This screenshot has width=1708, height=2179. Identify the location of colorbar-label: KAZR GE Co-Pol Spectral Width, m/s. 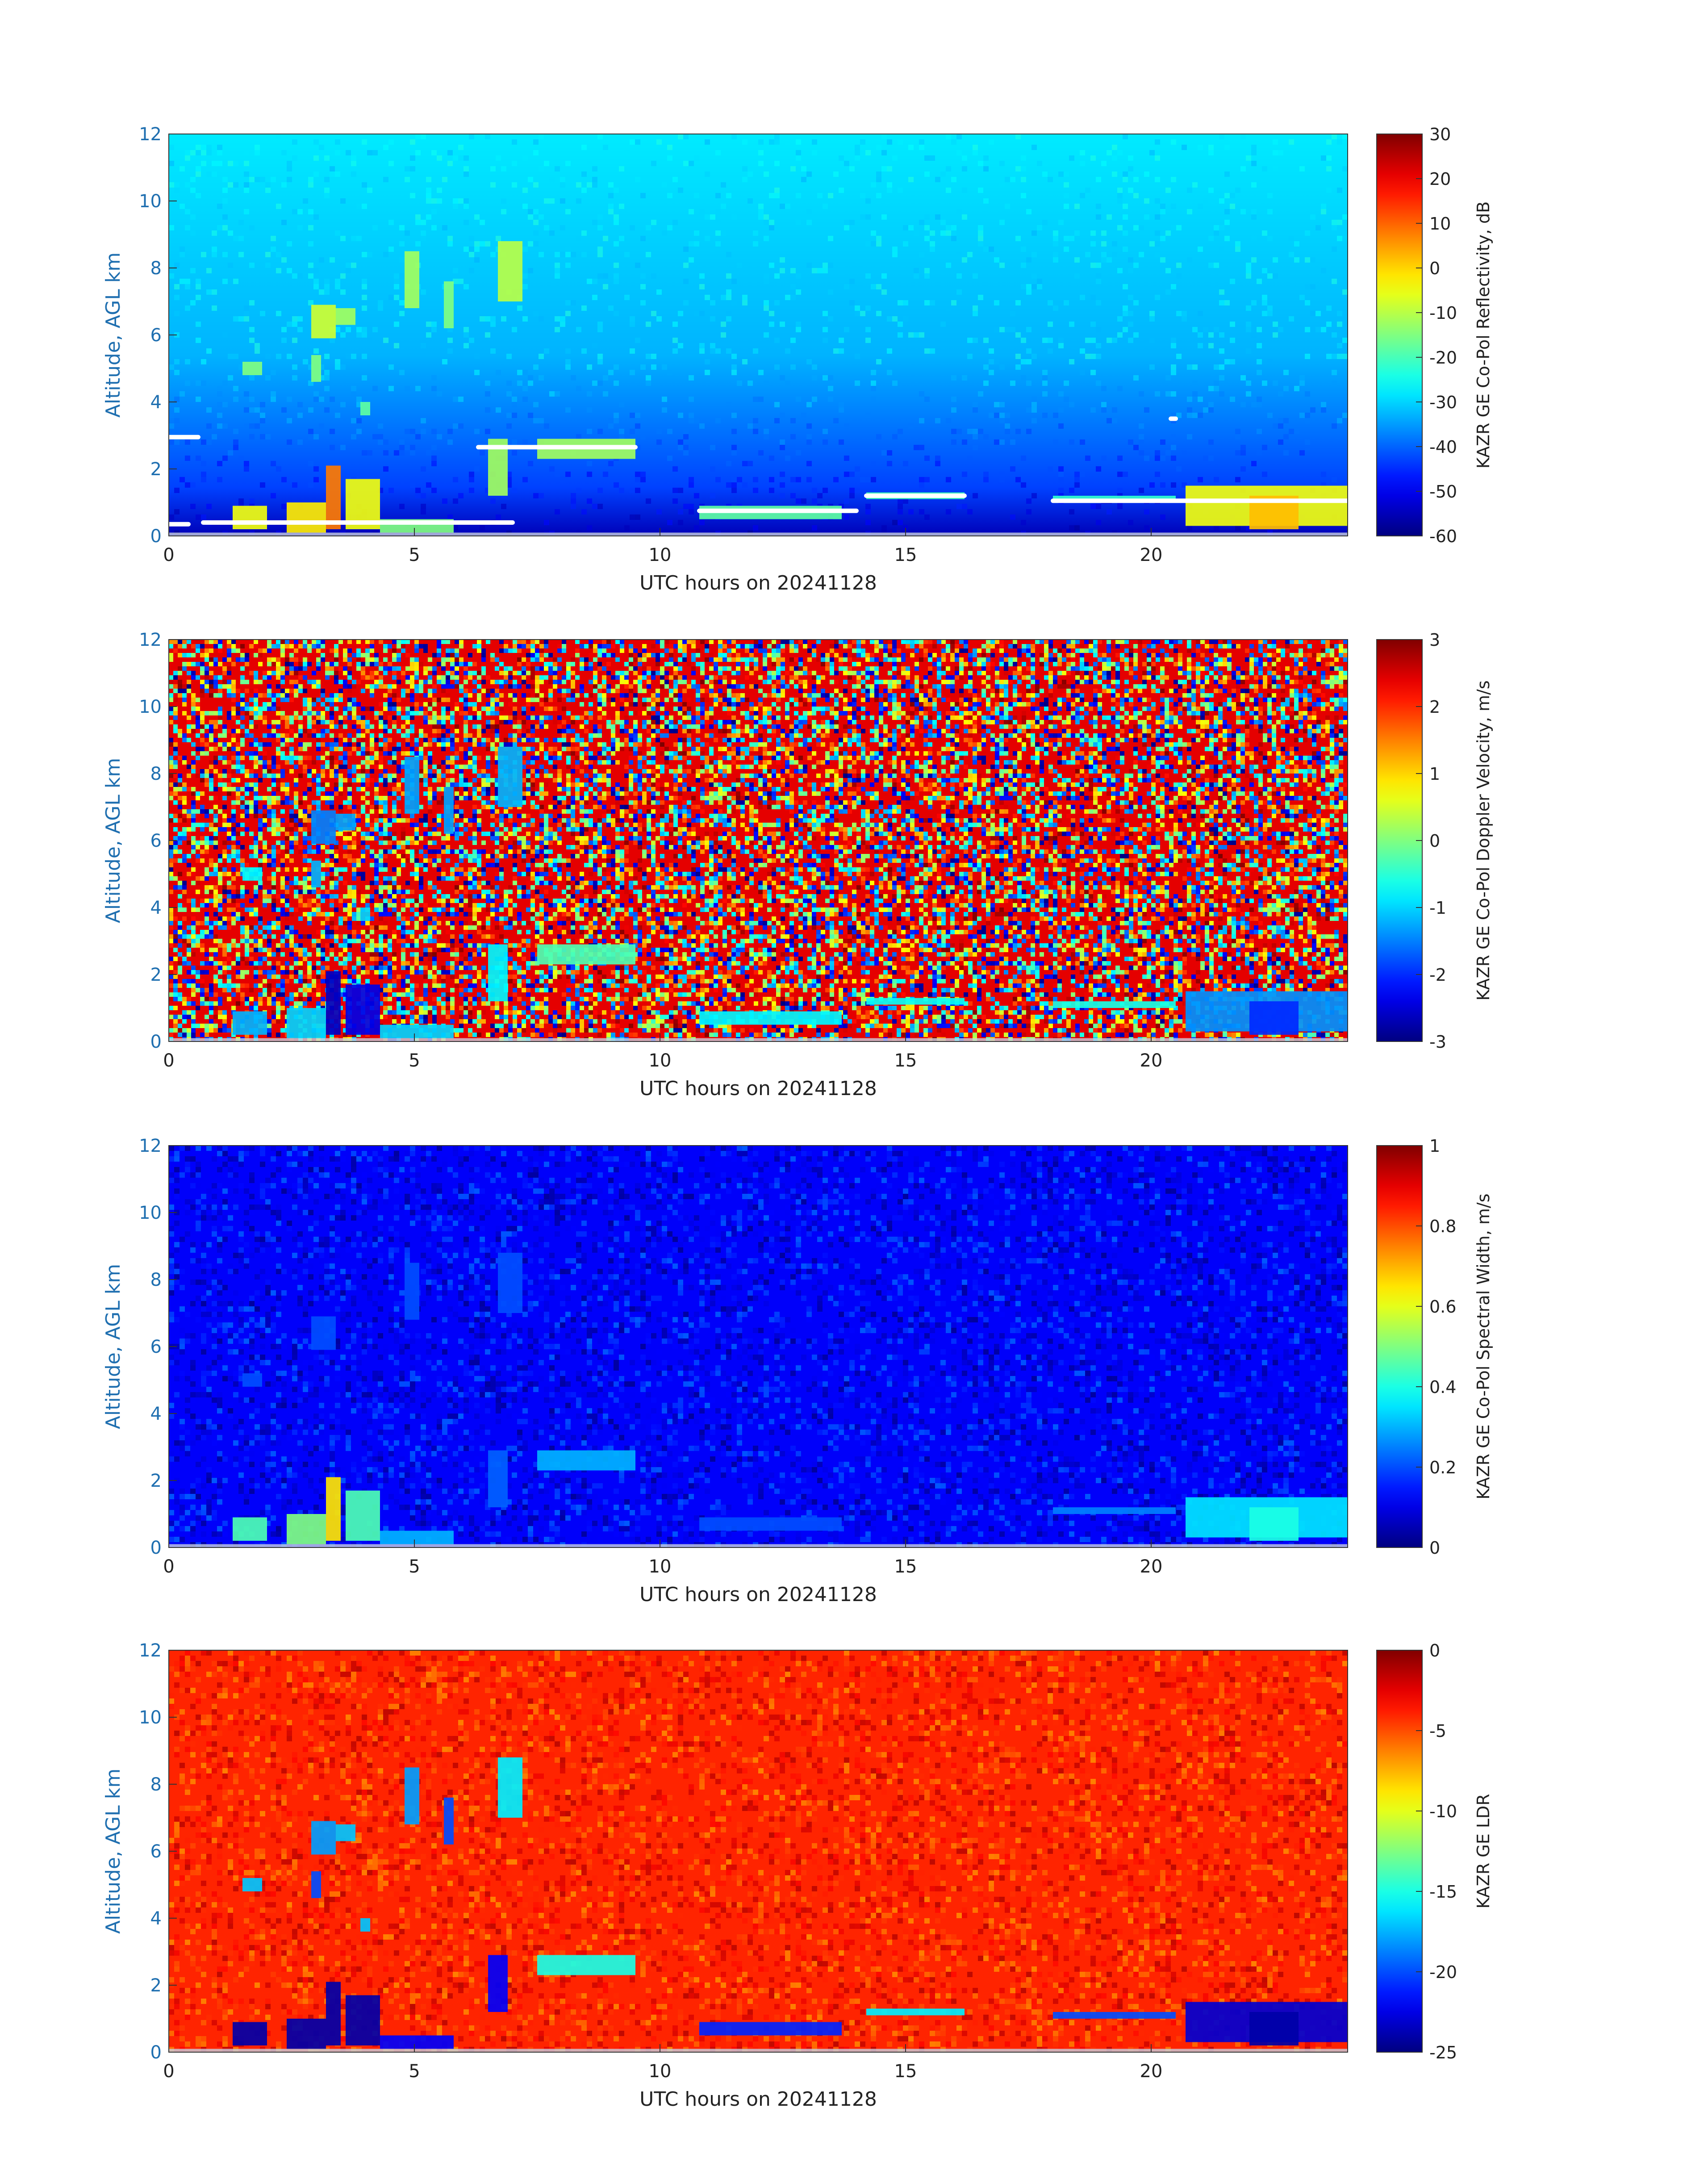
(1483, 1346).